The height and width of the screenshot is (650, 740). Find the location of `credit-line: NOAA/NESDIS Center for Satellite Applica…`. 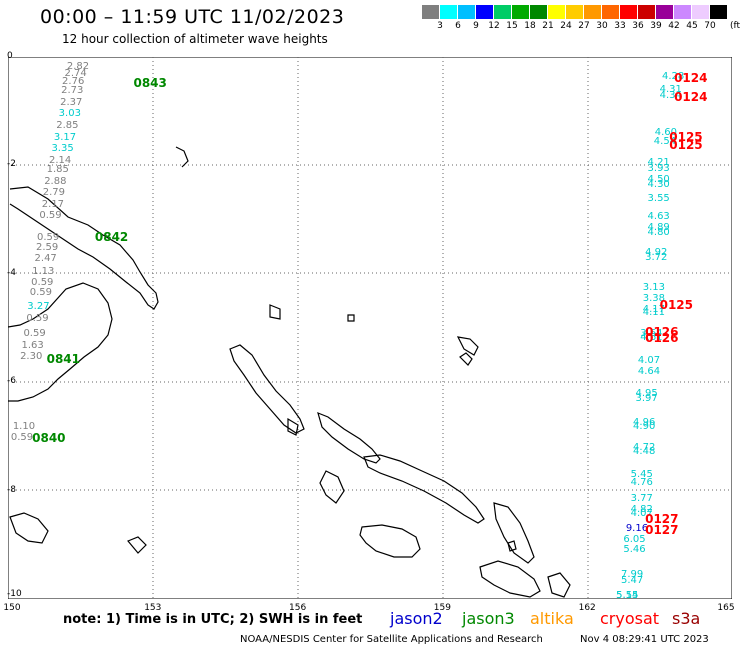

credit-line: NOAA/NESDIS Center for Satellite Applica… is located at coordinates (391, 639).